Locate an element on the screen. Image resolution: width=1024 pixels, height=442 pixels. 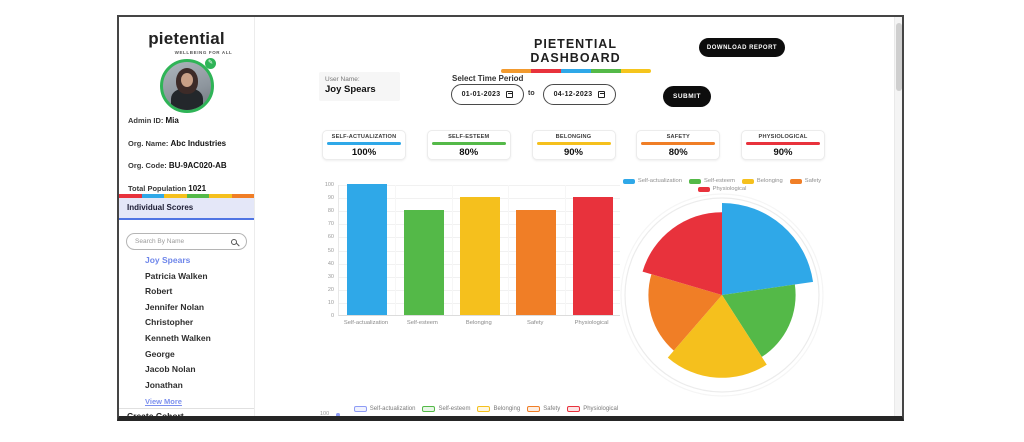
y-axis-tick: 0 is located at coordinates (332, 316).